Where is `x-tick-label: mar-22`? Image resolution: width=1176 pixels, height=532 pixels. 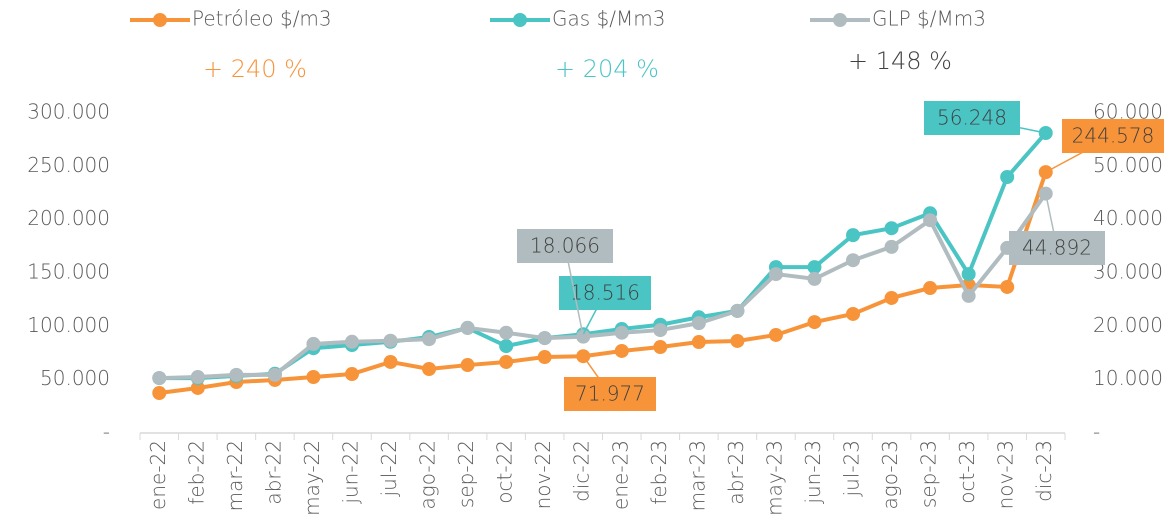
x-tick-label: mar-22 is located at coordinates (235, 475).